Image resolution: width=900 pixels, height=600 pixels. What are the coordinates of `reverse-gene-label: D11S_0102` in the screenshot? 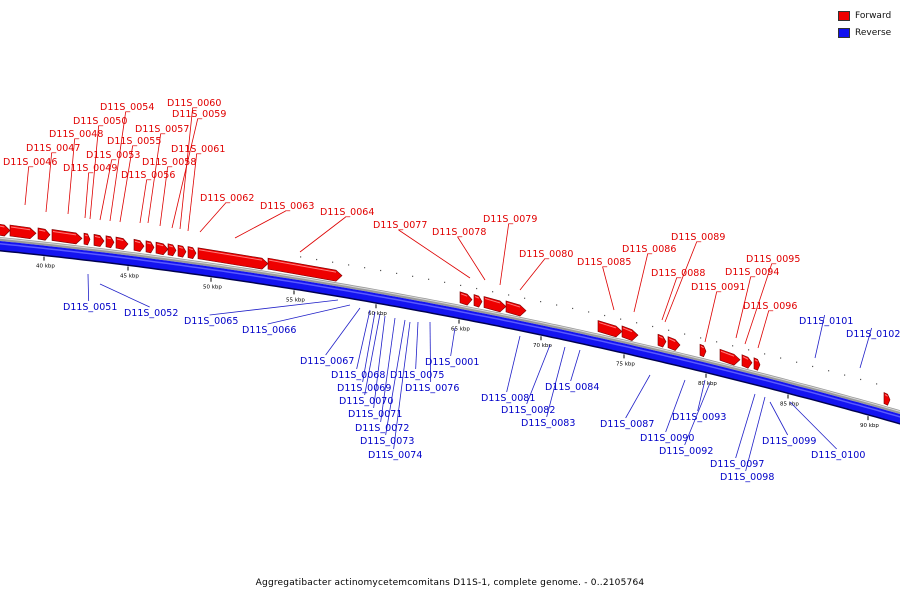 It's located at (873, 334).